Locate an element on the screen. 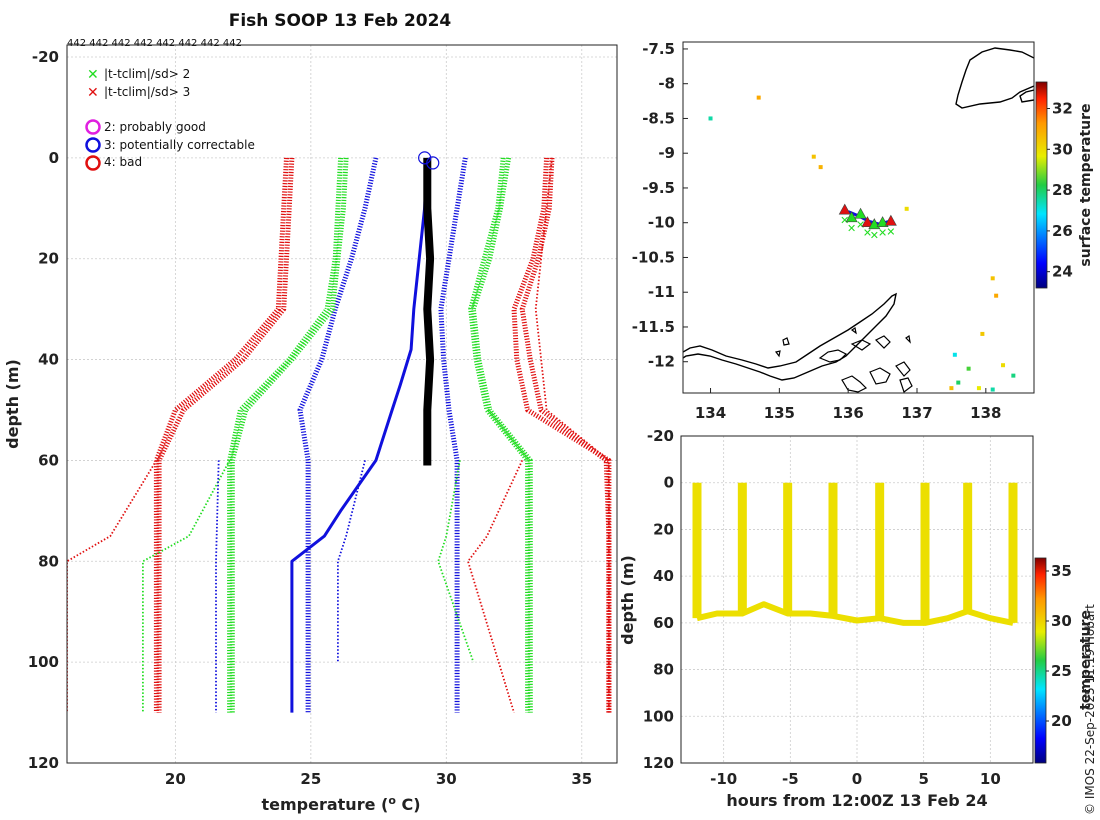  flag-marker is located at coordinates (433, 163).